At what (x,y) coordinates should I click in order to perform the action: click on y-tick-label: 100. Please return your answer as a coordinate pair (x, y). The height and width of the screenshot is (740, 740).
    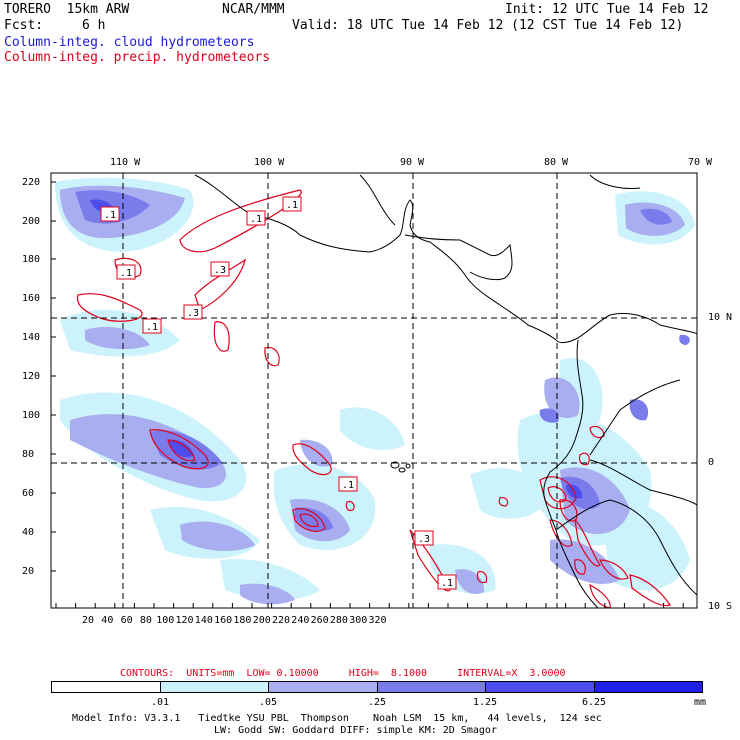
    Looking at the image, I should click on (31, 415).